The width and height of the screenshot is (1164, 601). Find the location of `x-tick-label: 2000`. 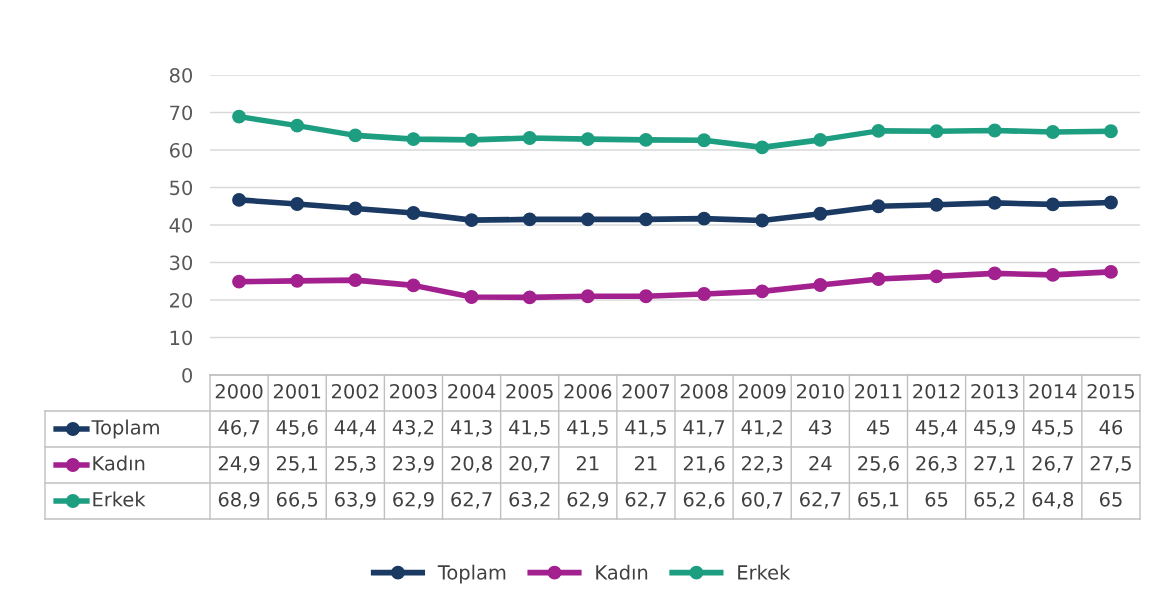

x-tick-label: 2000 is located at coordinates (239, 391).